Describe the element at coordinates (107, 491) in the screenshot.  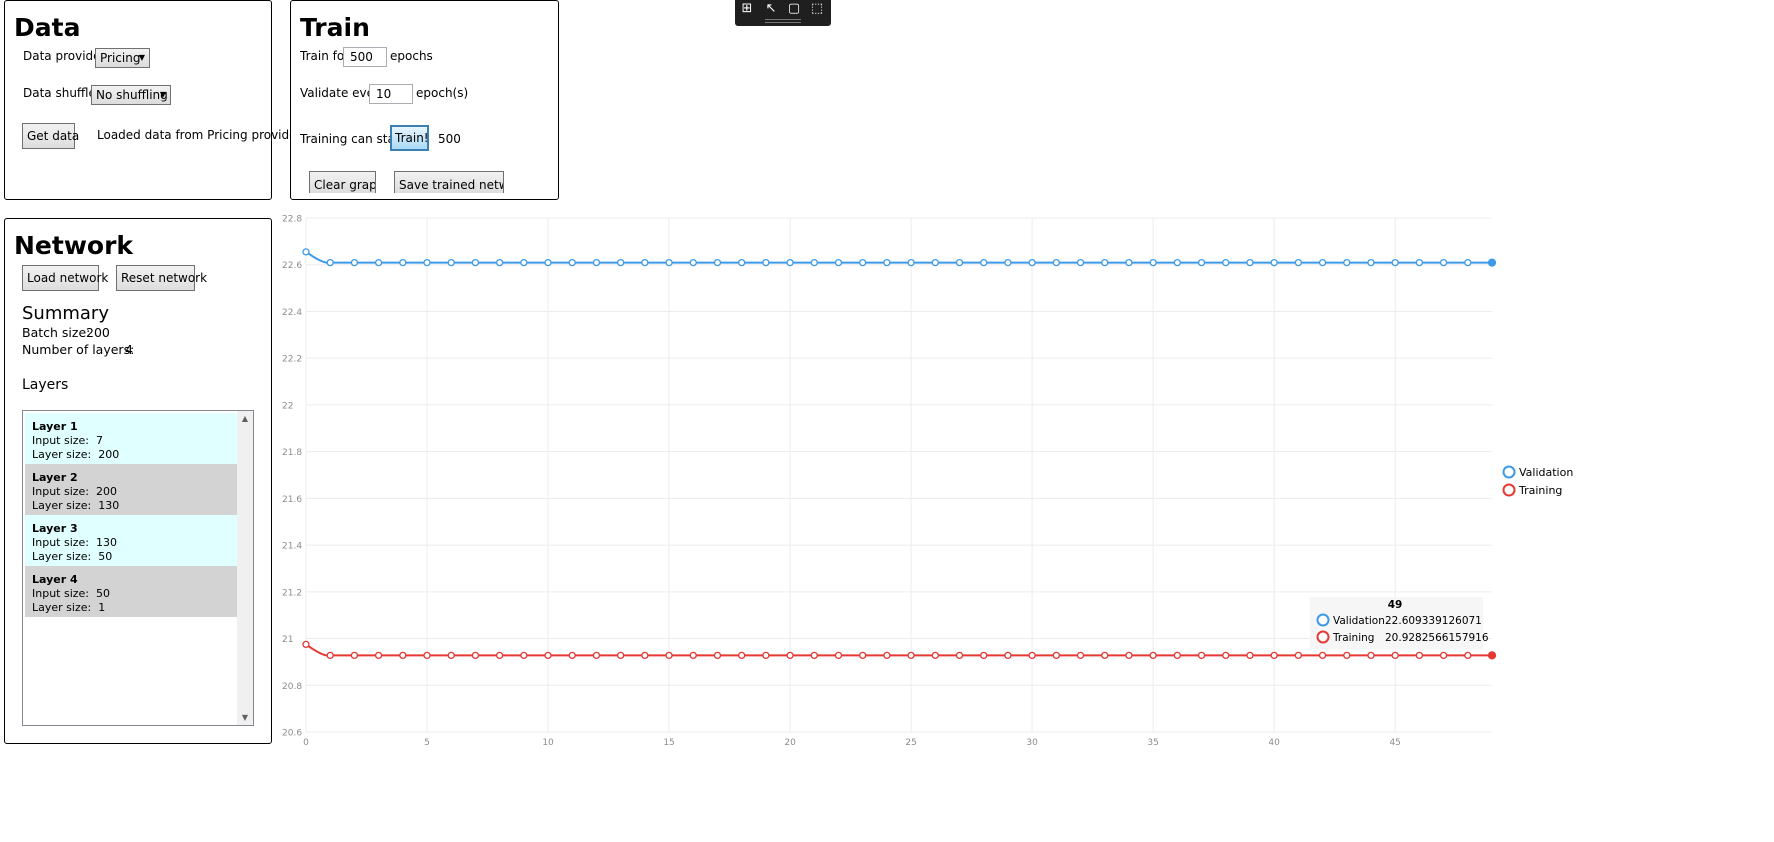
I see `input-size-value: 200` at that location.